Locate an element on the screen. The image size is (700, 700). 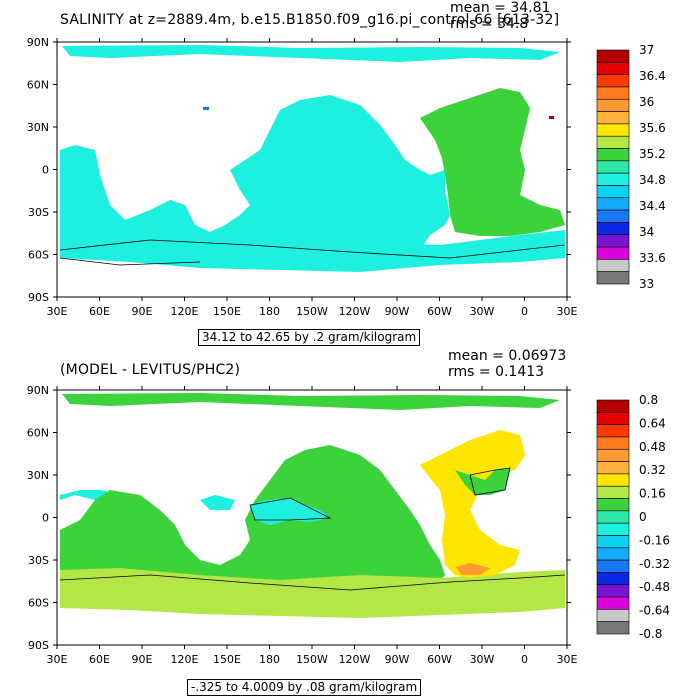
colorbar-label: 34 is located at coordinates (646, 232).